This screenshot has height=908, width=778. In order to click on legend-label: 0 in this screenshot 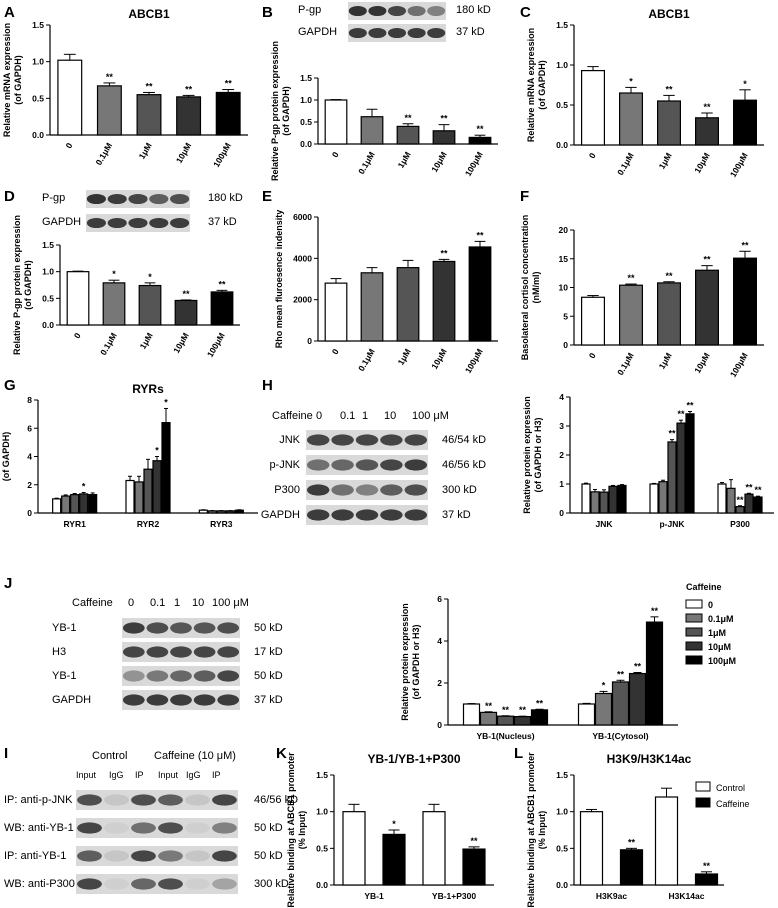, I will do `click(710, 605)`.